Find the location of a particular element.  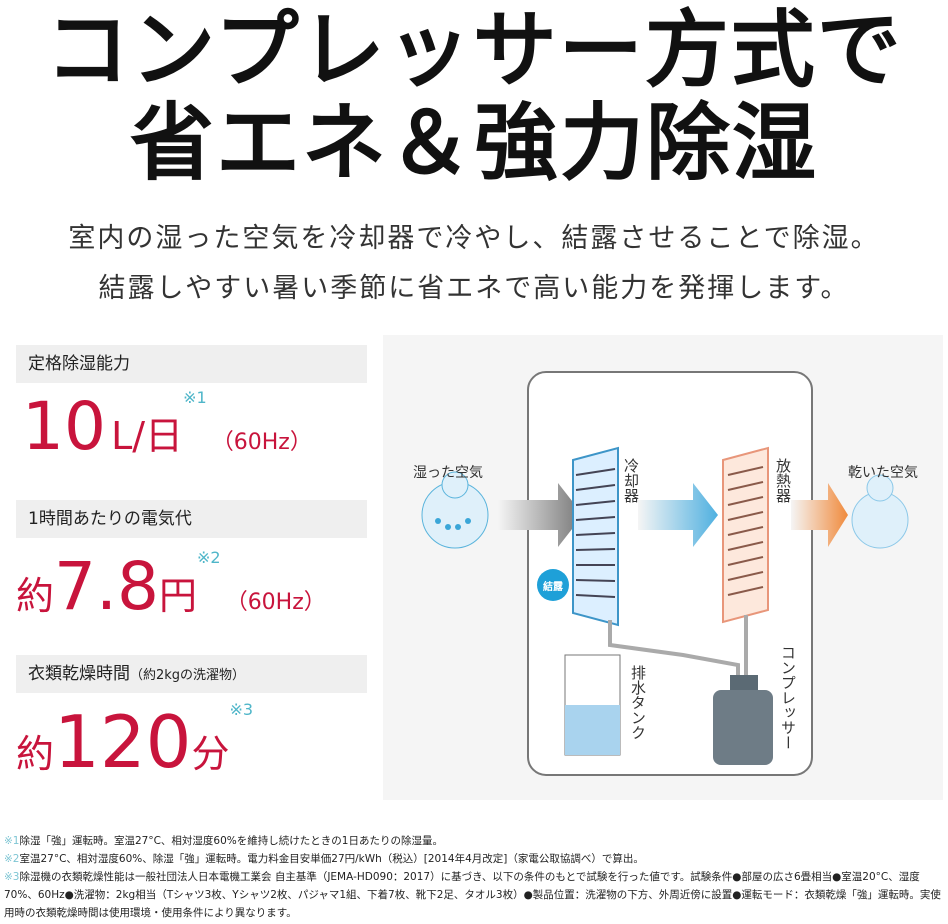

value-unit: 分 is located at coordinates (210, 754).